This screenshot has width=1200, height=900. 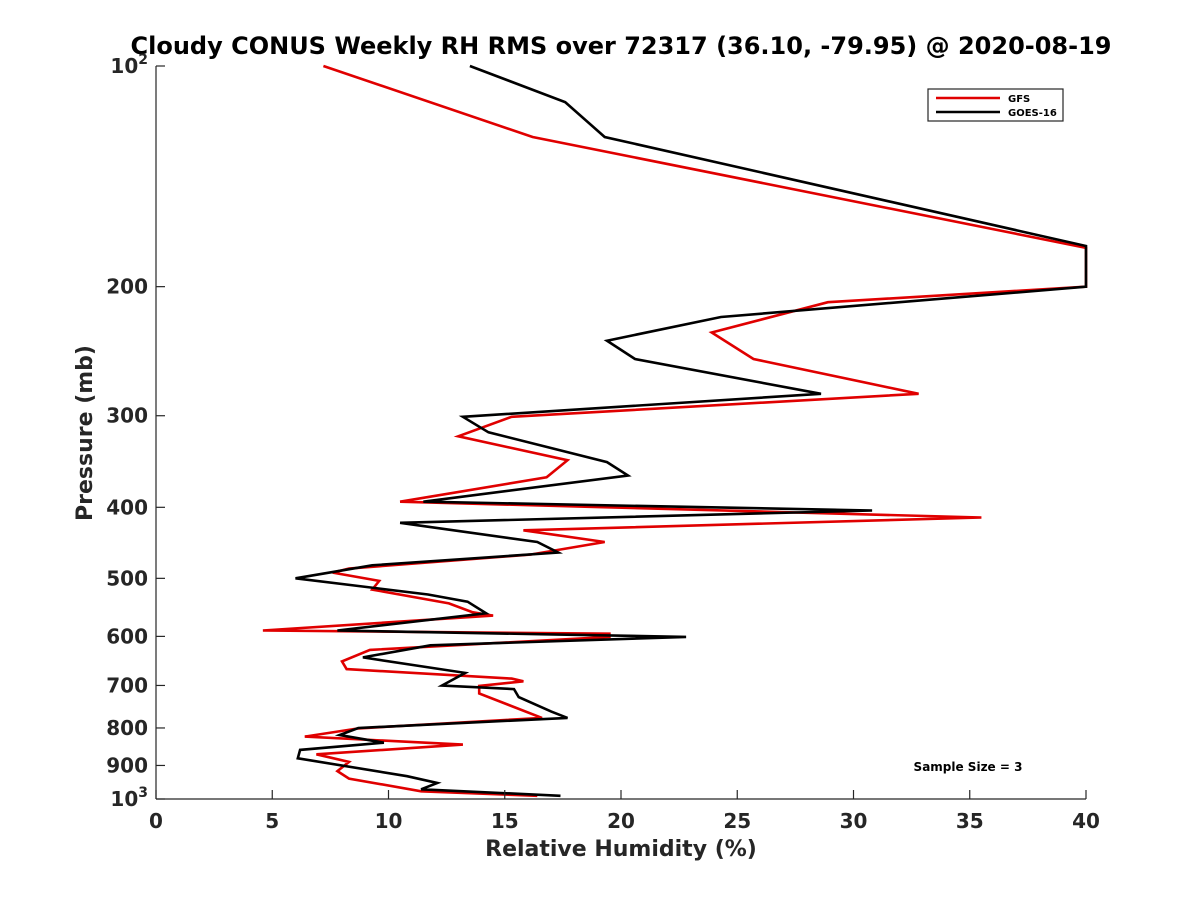 I want to click on sample-size-annotation: Sample Size = 3, so click(x=968, y=767).